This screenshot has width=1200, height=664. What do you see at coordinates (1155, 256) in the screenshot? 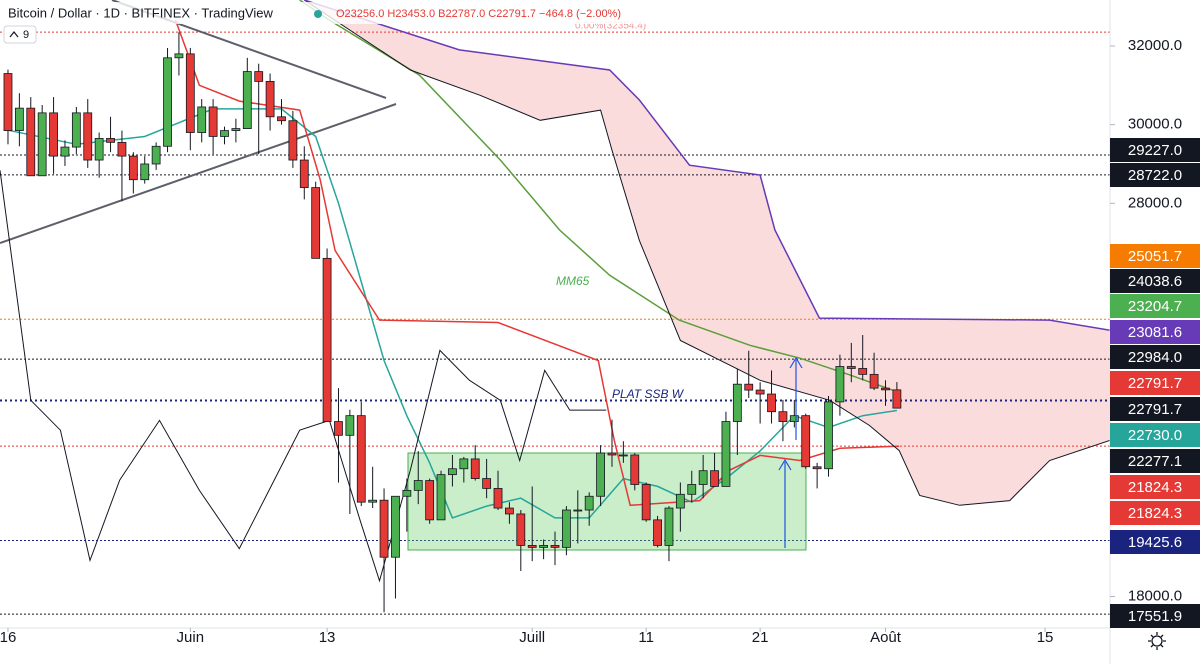
I see `price-badge-label: 25051.7` at bounding box center [1155, 256].